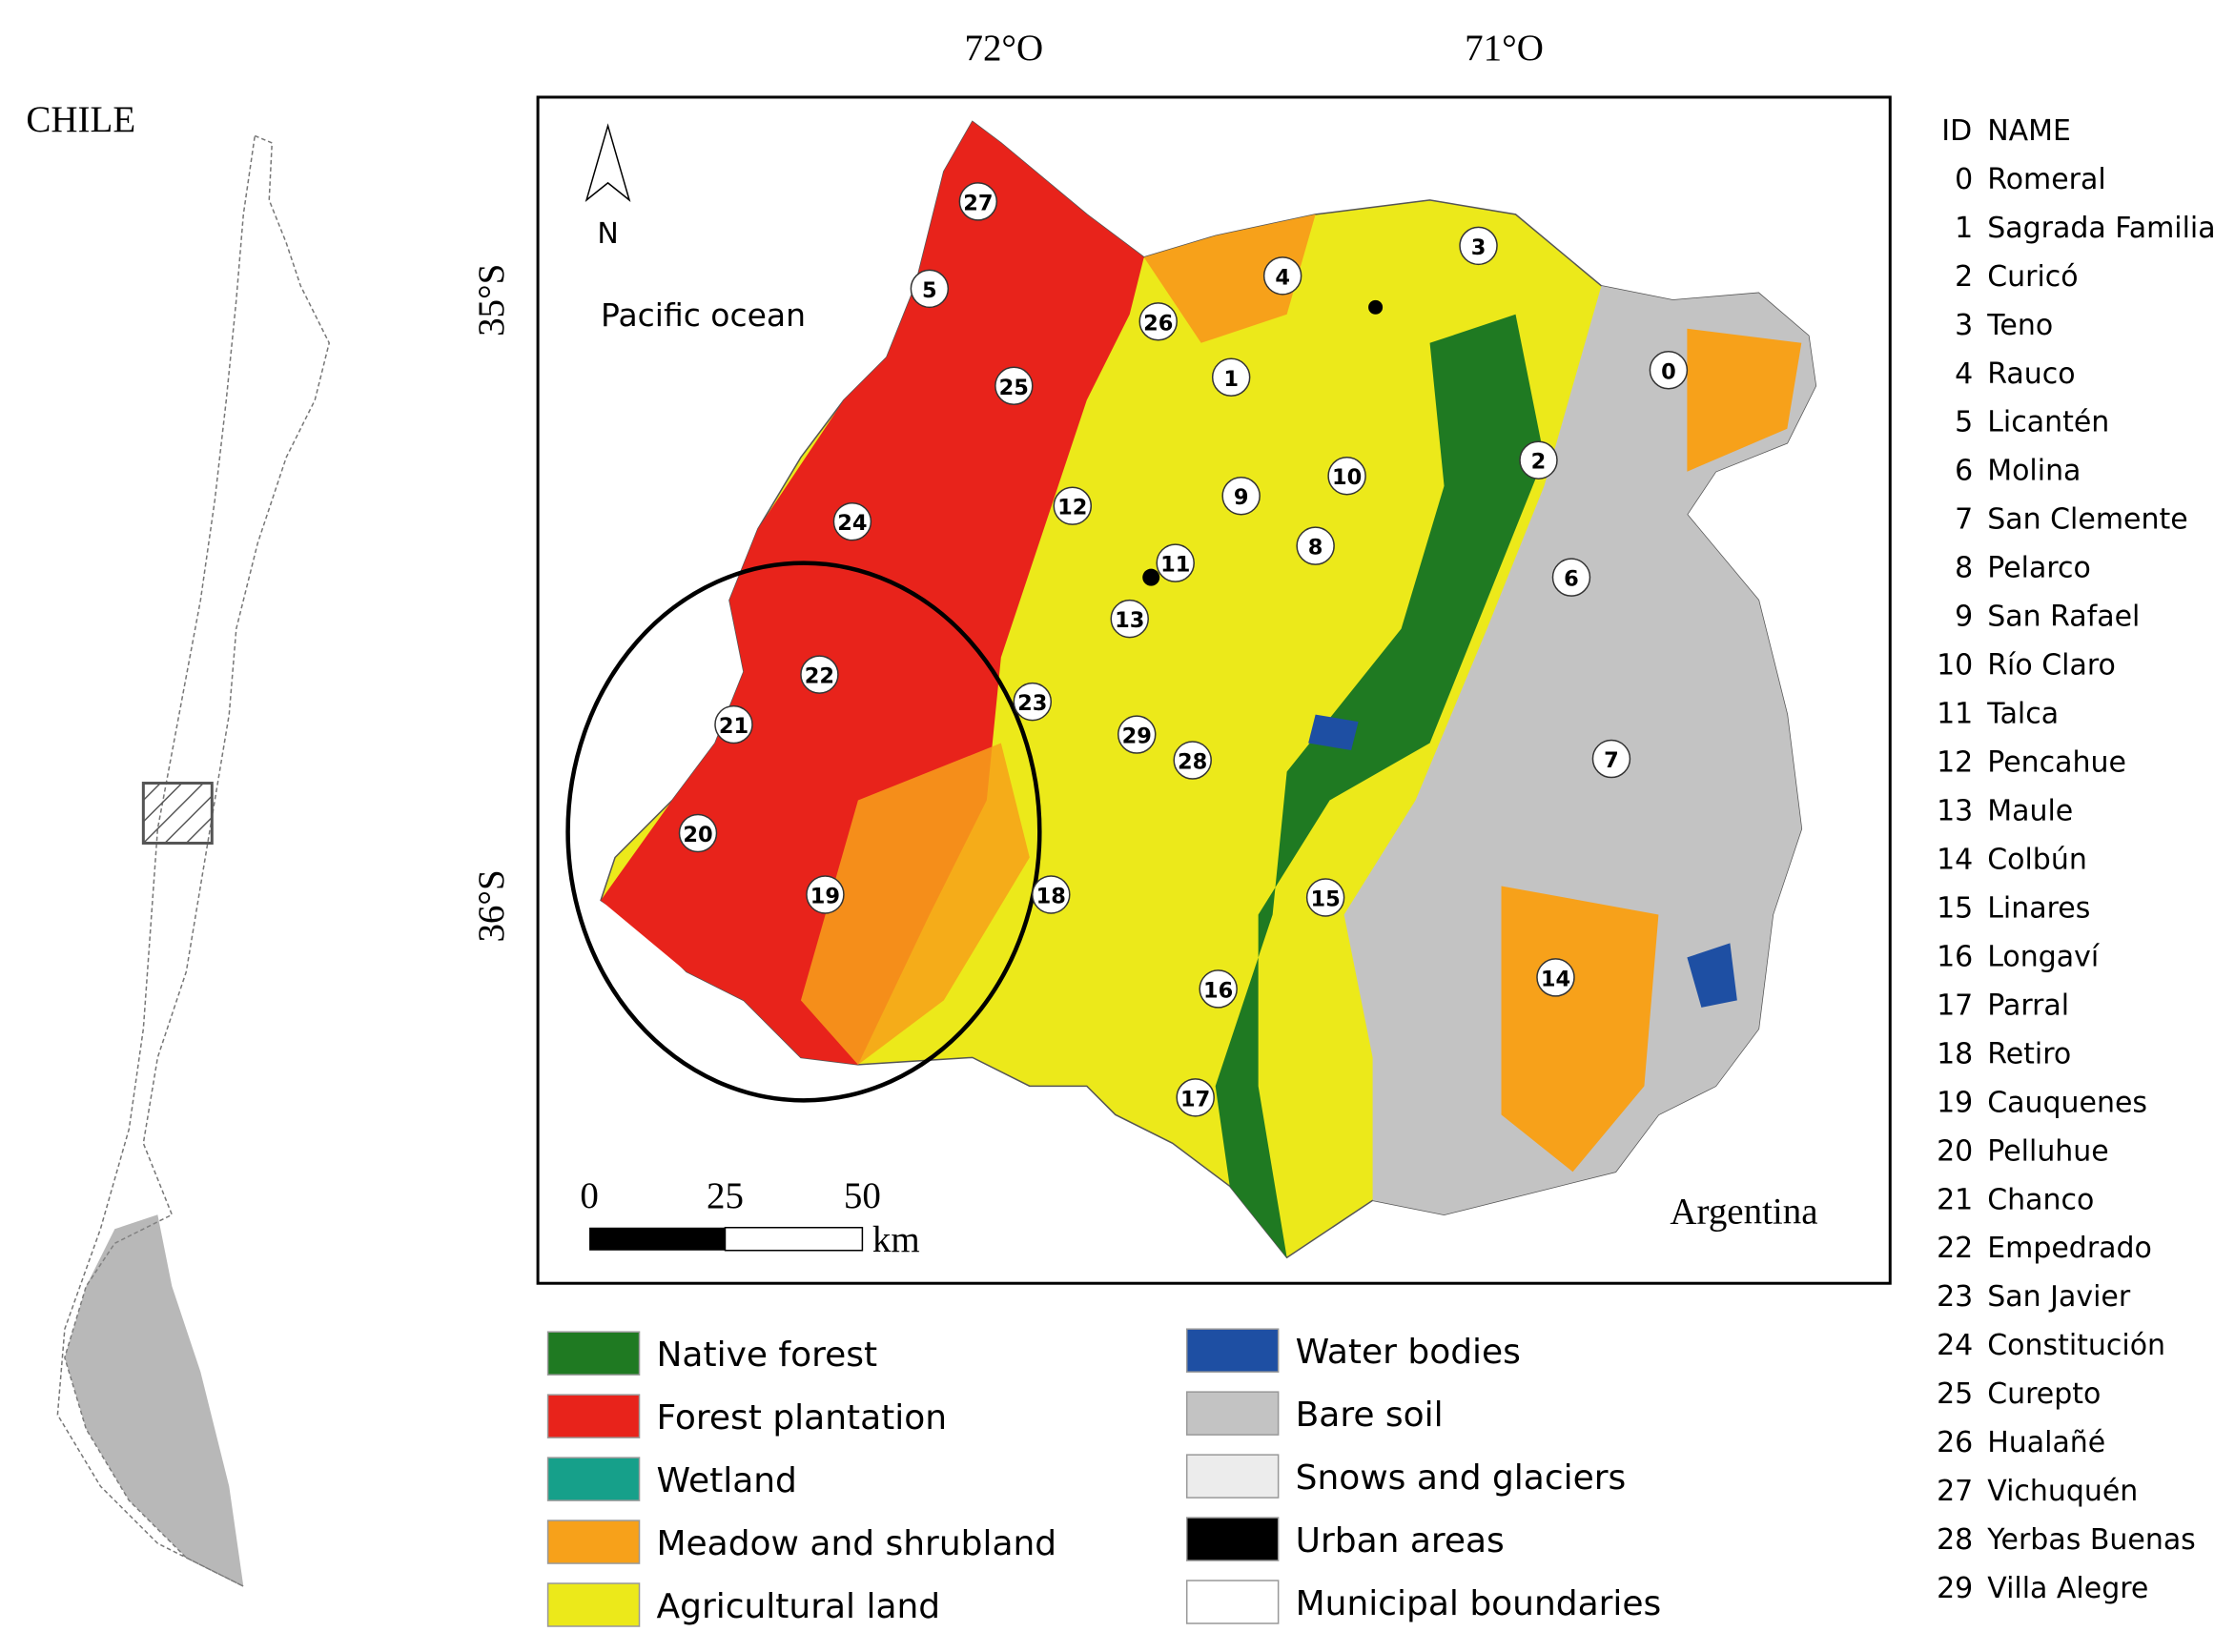 This screenshot has width=2235, height=1652. Describe the element at coordinates (2063, 617) in the screenshot. I see `table-name: San Rafael` at that location.